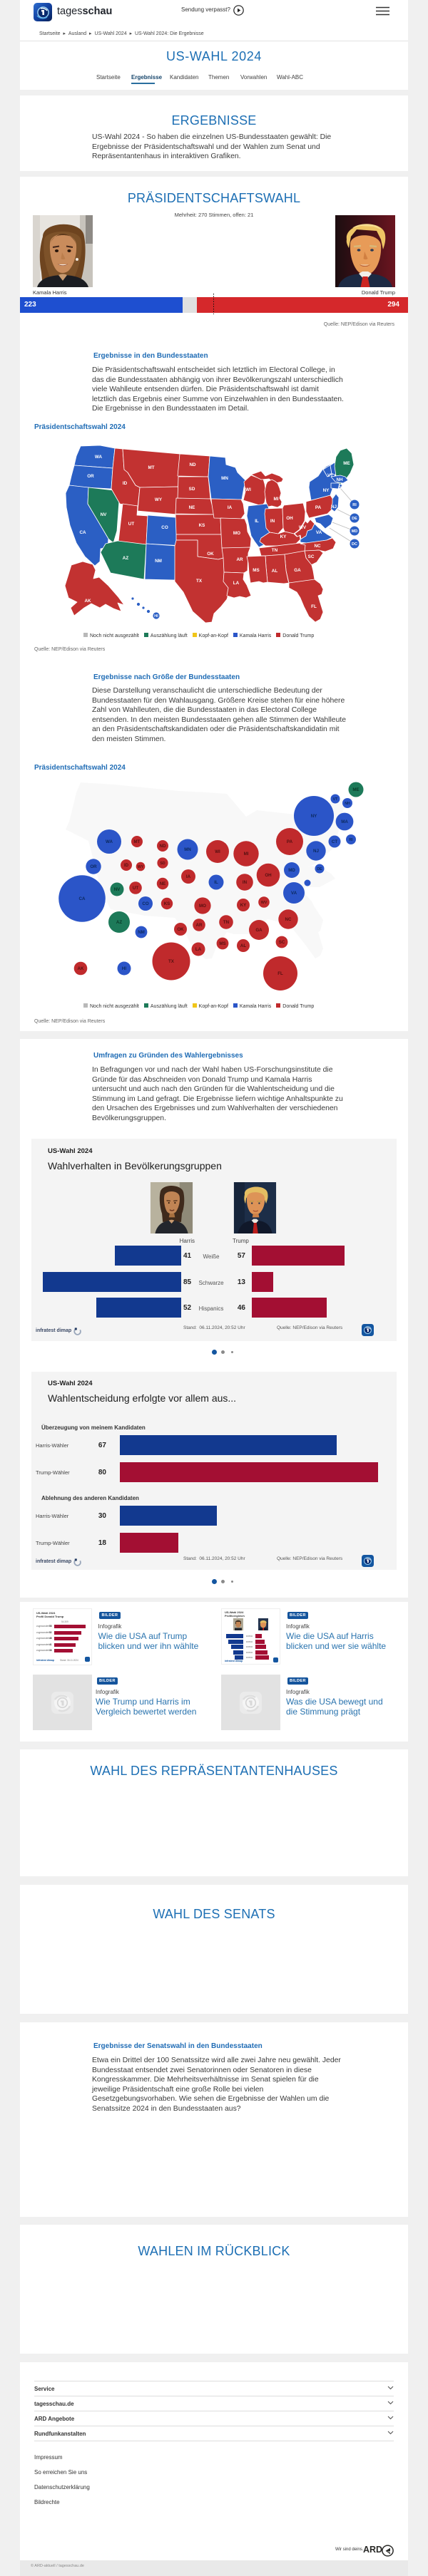  I want to click on svg-text: DC, so click(354, 544).